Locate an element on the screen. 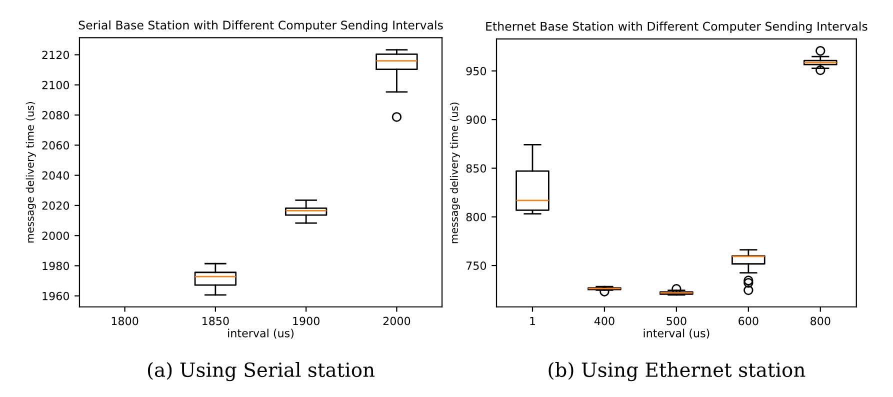 This screenshot has height=397, width=893. y-tick-label: 1980 is located at coordinates (56, 266).